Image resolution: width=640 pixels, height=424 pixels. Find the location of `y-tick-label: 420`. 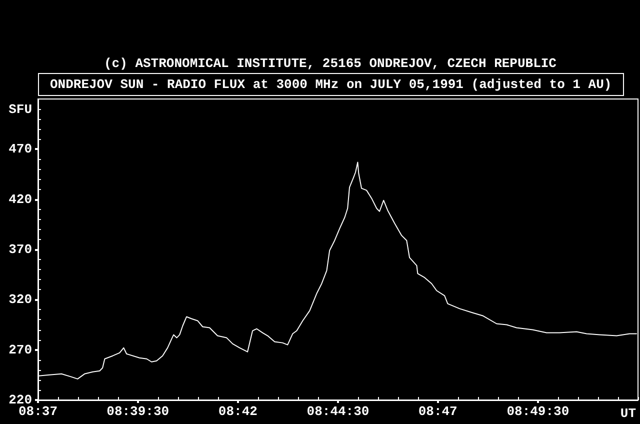

y-tick-label: 420 is located at coordinates (20, 199).